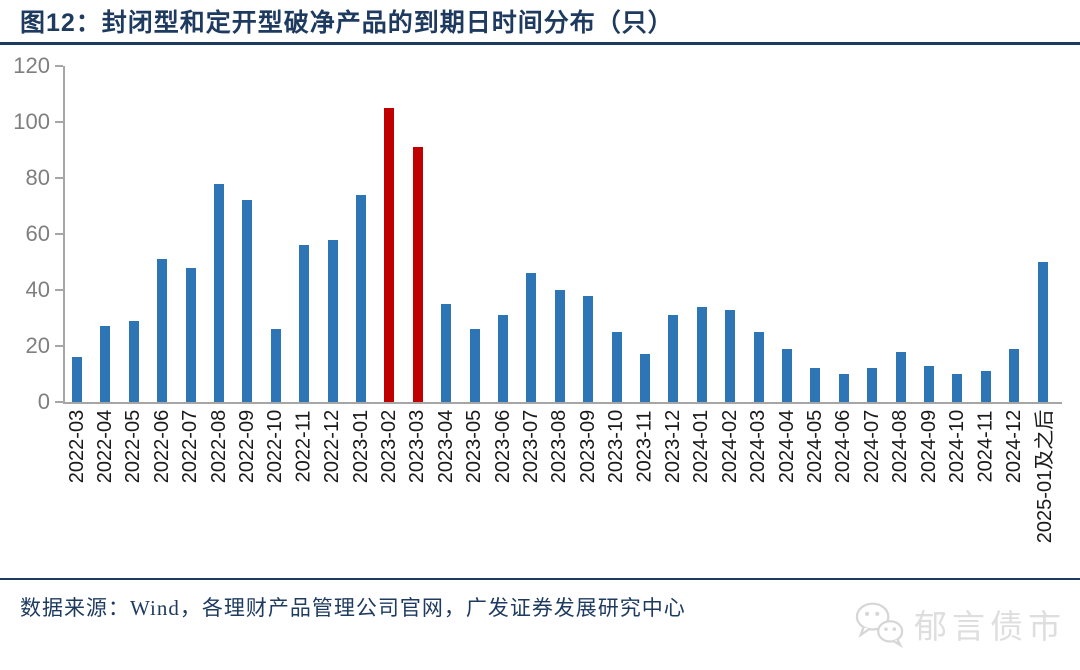 This screenshot has height=670, width=1080. What do you see at coordinates (559, 446) in the screenshot?
I see `x-axis-label: 2023-08` at bounding box center [559, 446].